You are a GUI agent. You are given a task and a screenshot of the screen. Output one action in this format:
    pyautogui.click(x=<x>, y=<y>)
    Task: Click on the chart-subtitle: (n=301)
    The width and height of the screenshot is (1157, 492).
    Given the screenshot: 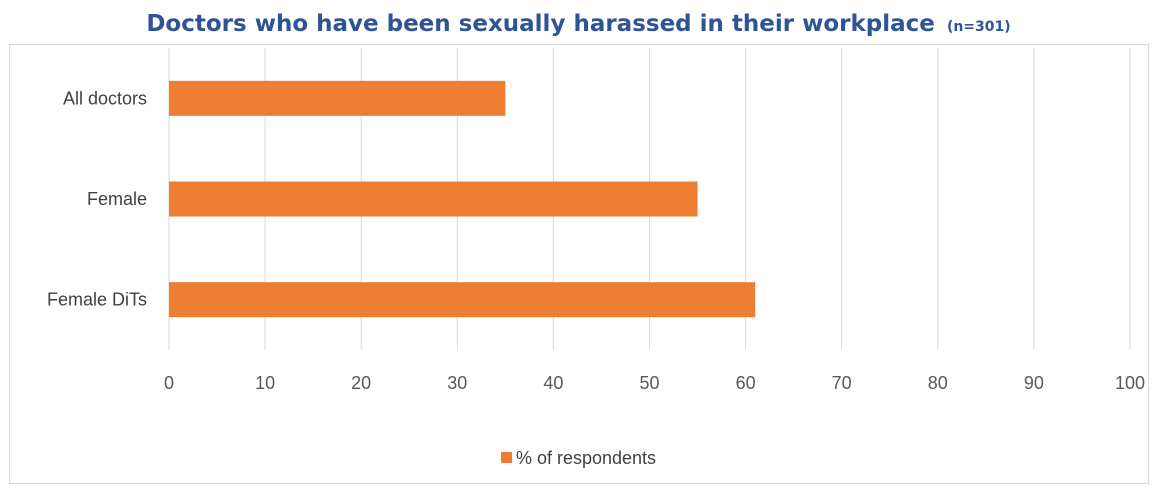 What is the action you would take?
    pyautogui.click(x=978, y=27)
    